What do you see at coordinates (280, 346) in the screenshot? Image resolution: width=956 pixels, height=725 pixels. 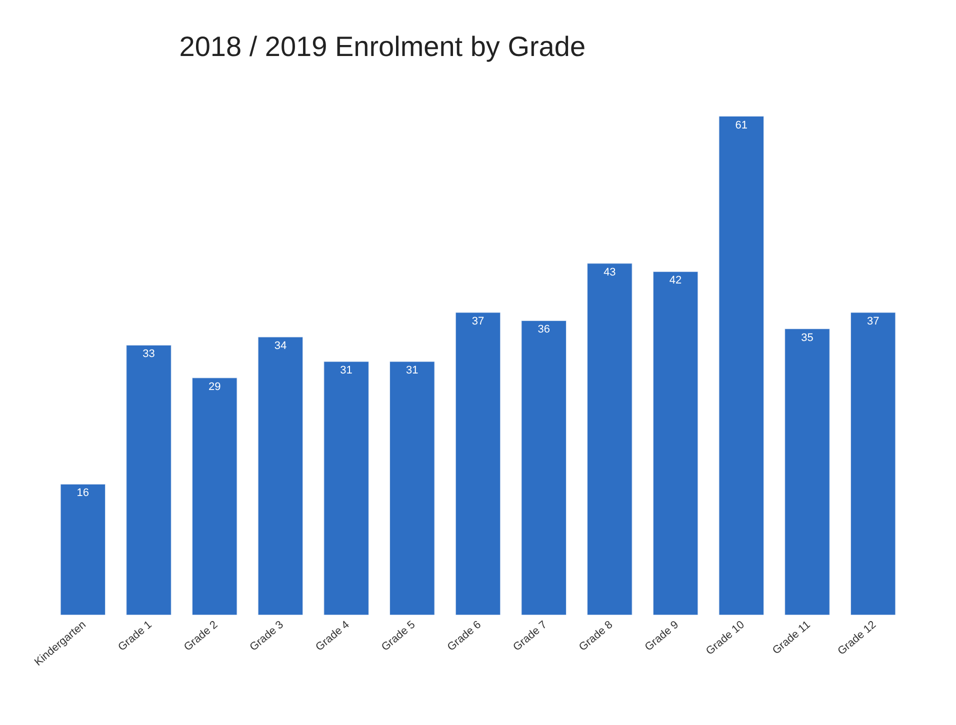 I see `data-label: 34` at bounding box center [280, 346].